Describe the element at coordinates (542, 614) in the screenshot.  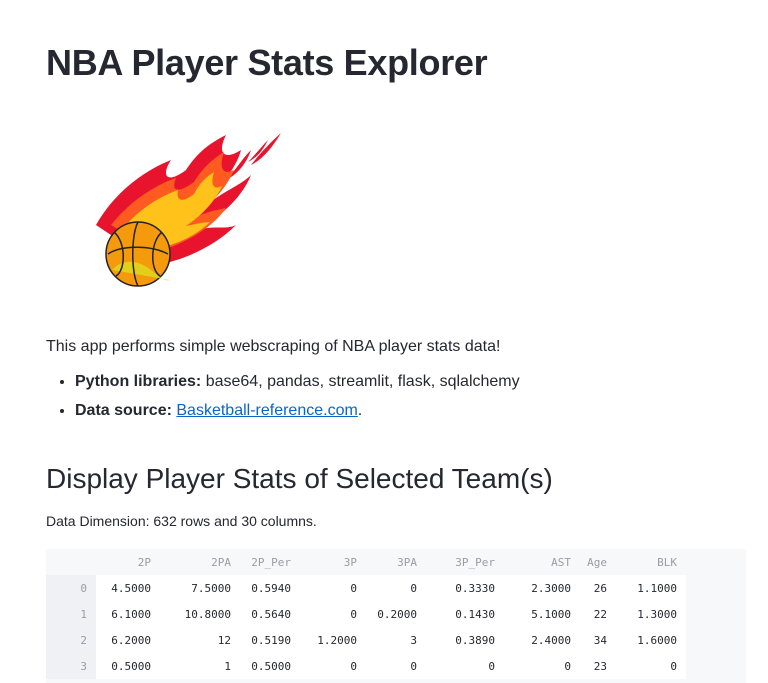
I see `table-cell: 5.1000` at that location.